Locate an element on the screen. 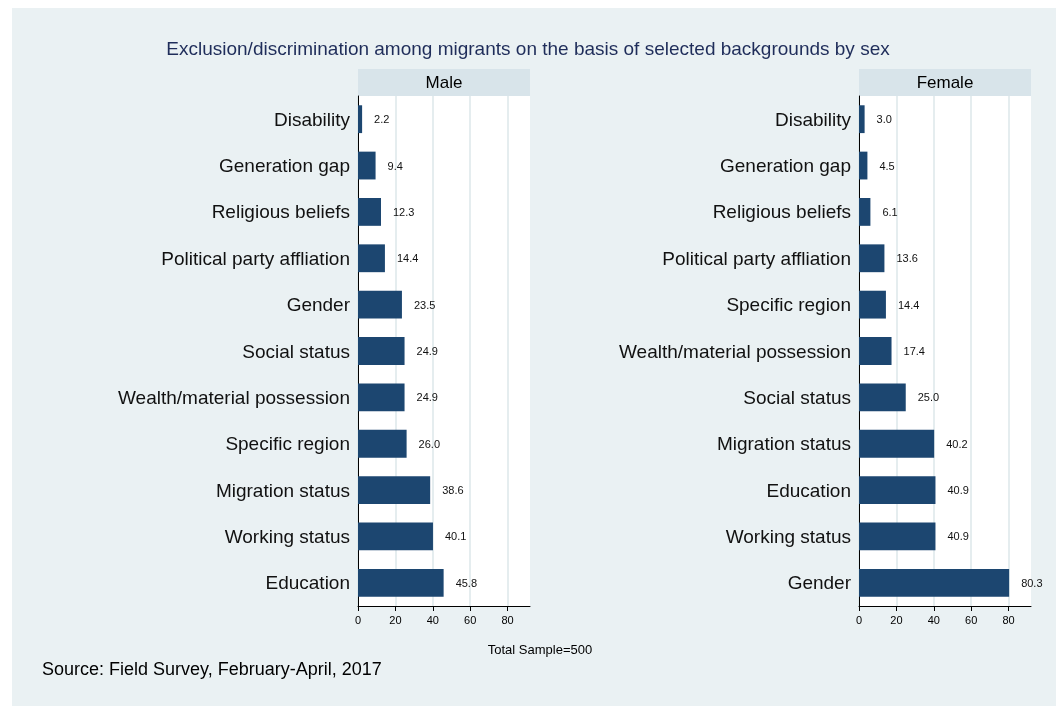 The image size is (1056, 706). data-label: 26.0 is located at coordinates (429, 443).